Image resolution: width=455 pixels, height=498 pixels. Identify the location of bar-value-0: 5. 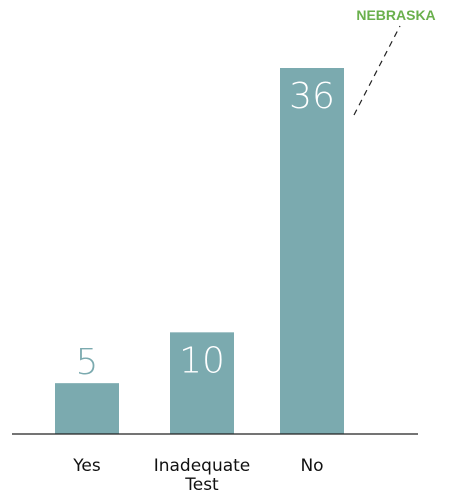
(87, 362).